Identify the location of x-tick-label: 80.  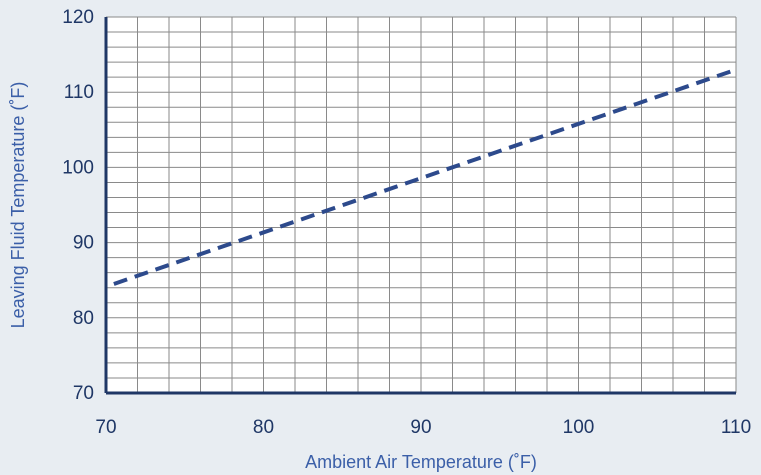
(263, 427).